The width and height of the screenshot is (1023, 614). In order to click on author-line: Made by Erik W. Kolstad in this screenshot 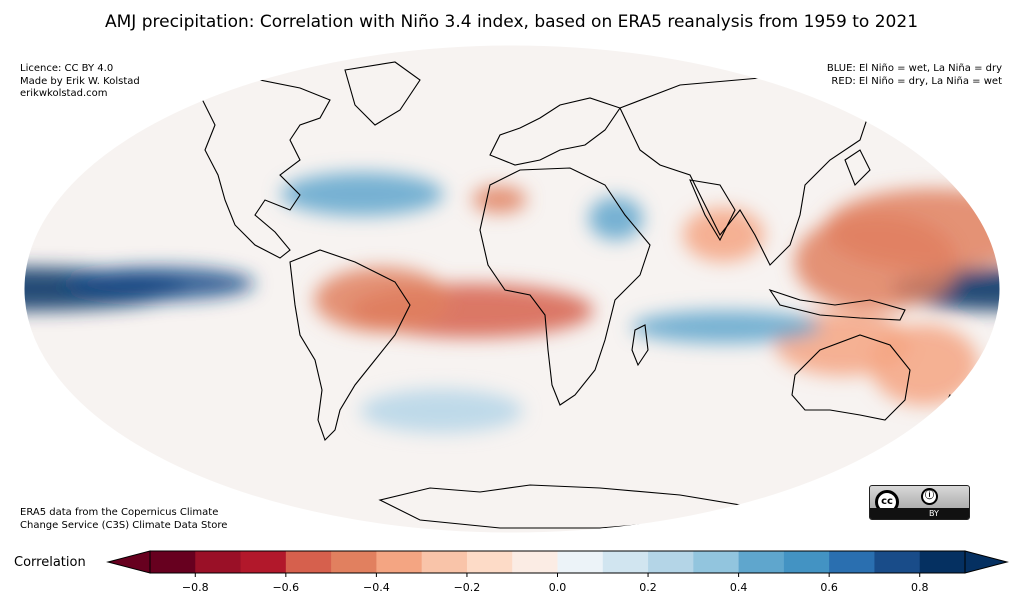, I will do `click(80, 81)`.